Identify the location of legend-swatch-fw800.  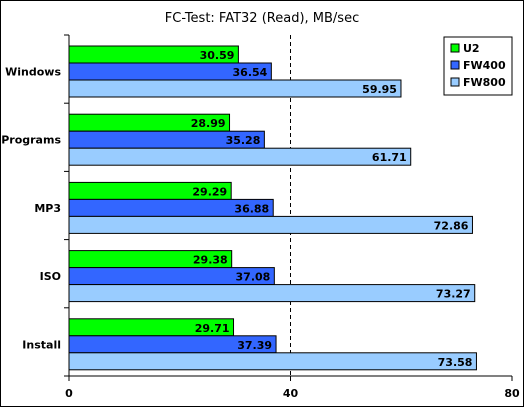
(455, 82).